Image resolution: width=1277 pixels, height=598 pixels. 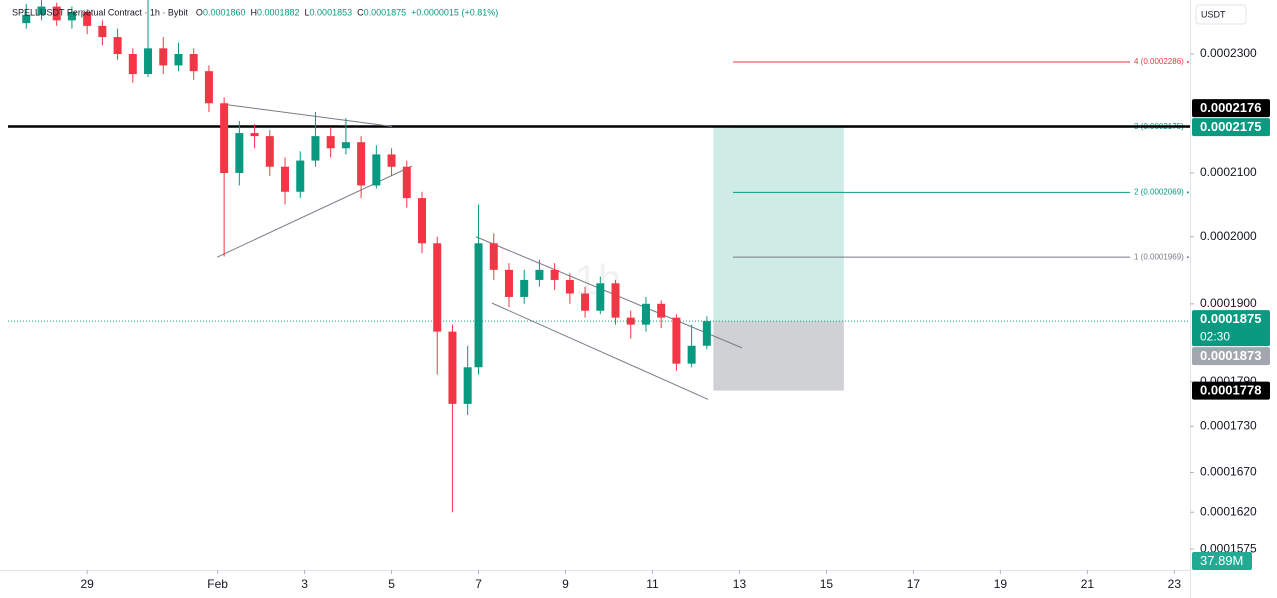 I want to click on x-tick-label: 13, so click(x=740, y=584).